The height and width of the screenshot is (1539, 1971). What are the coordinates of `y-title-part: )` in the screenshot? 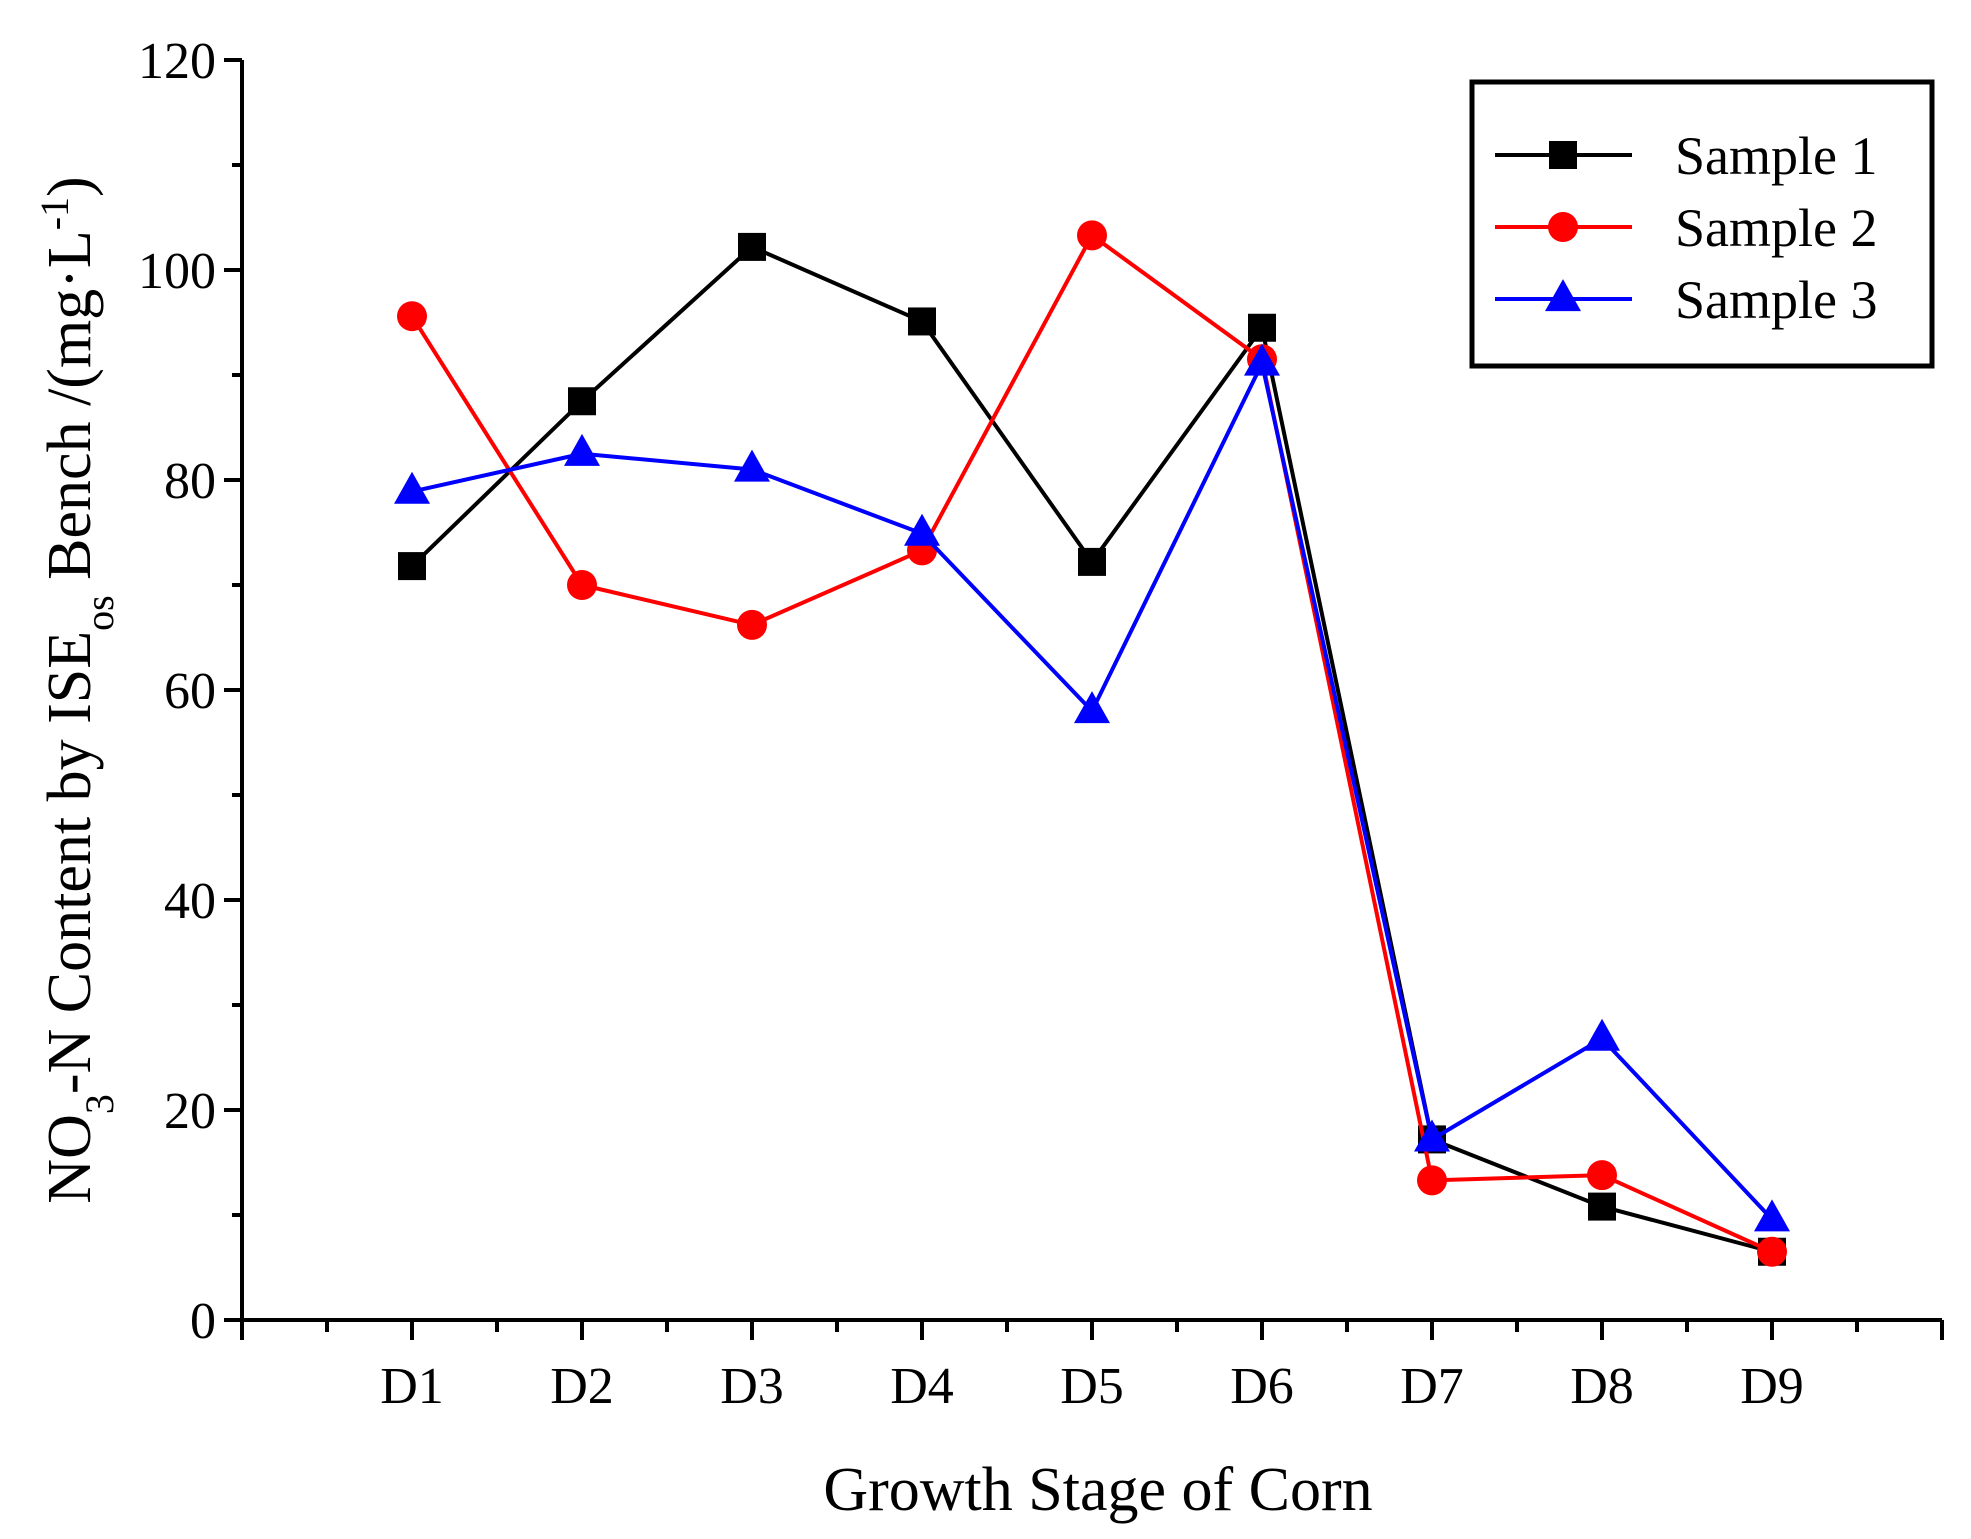 It's located at (70, 186).